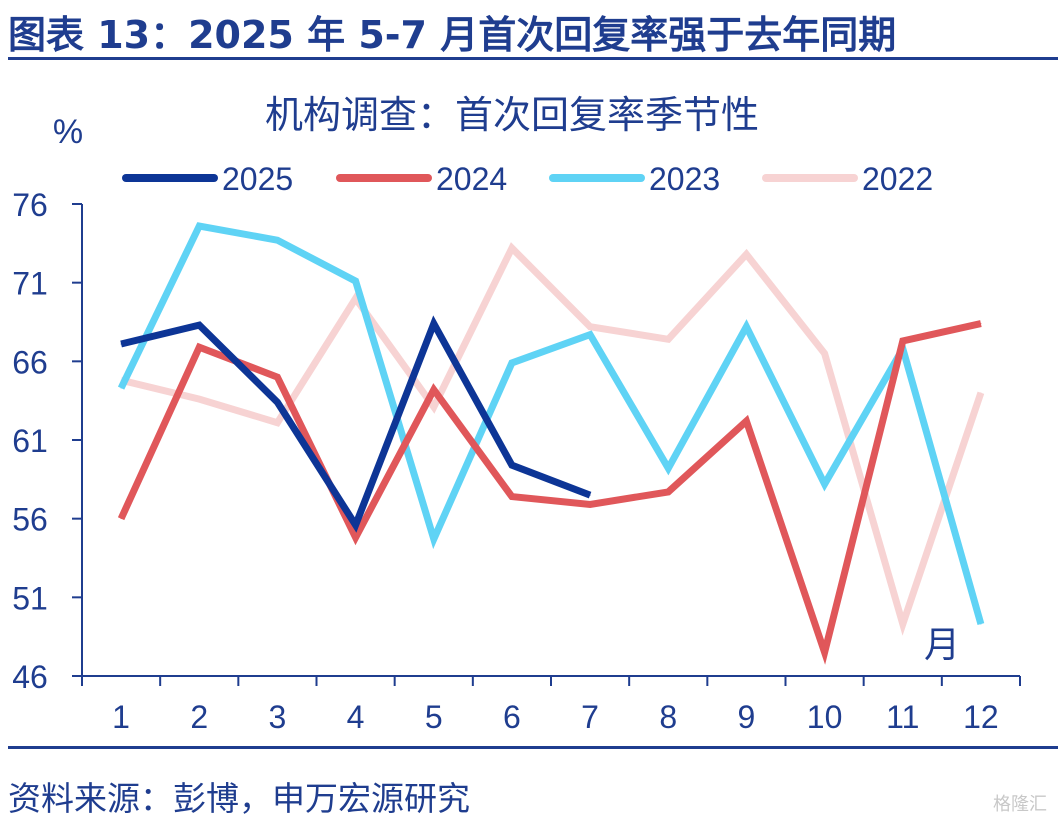 This screenshot has width=1061, height=821. Describe the element at coordinates (356, 717) in the screenshot. I see `x-tick-label: 4` at that location.